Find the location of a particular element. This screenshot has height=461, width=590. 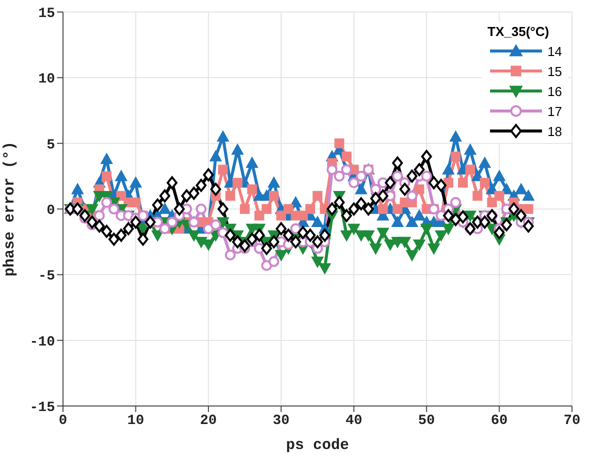

legend-label: 14 is located at coordinates (555, 51).